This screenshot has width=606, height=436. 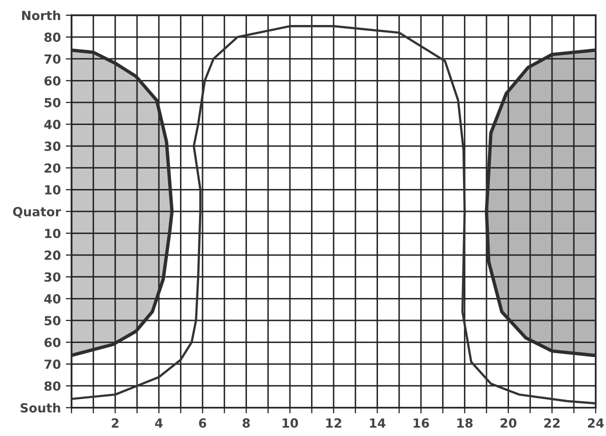 What do you see at coordinates (508, 423) in the screenshot?
I see `x-tick-label: 20` at bounding box center [508, 423].